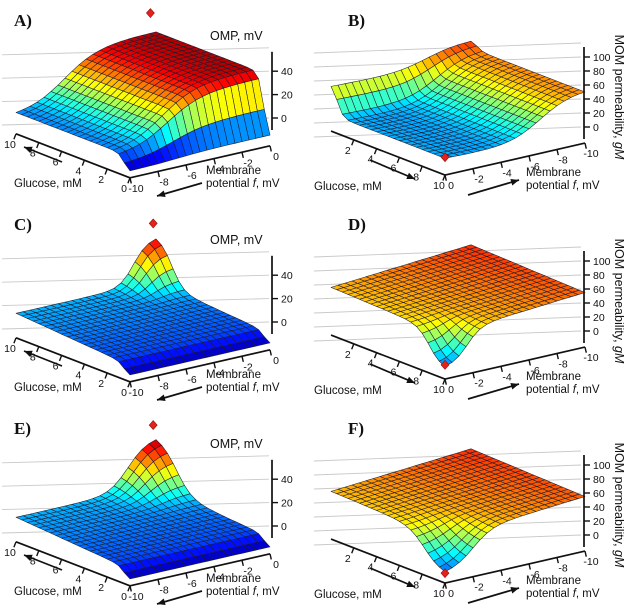 This screenshot has width=624, height=612. I want to click on z-axis: 0 20 40, so click(282, 90).